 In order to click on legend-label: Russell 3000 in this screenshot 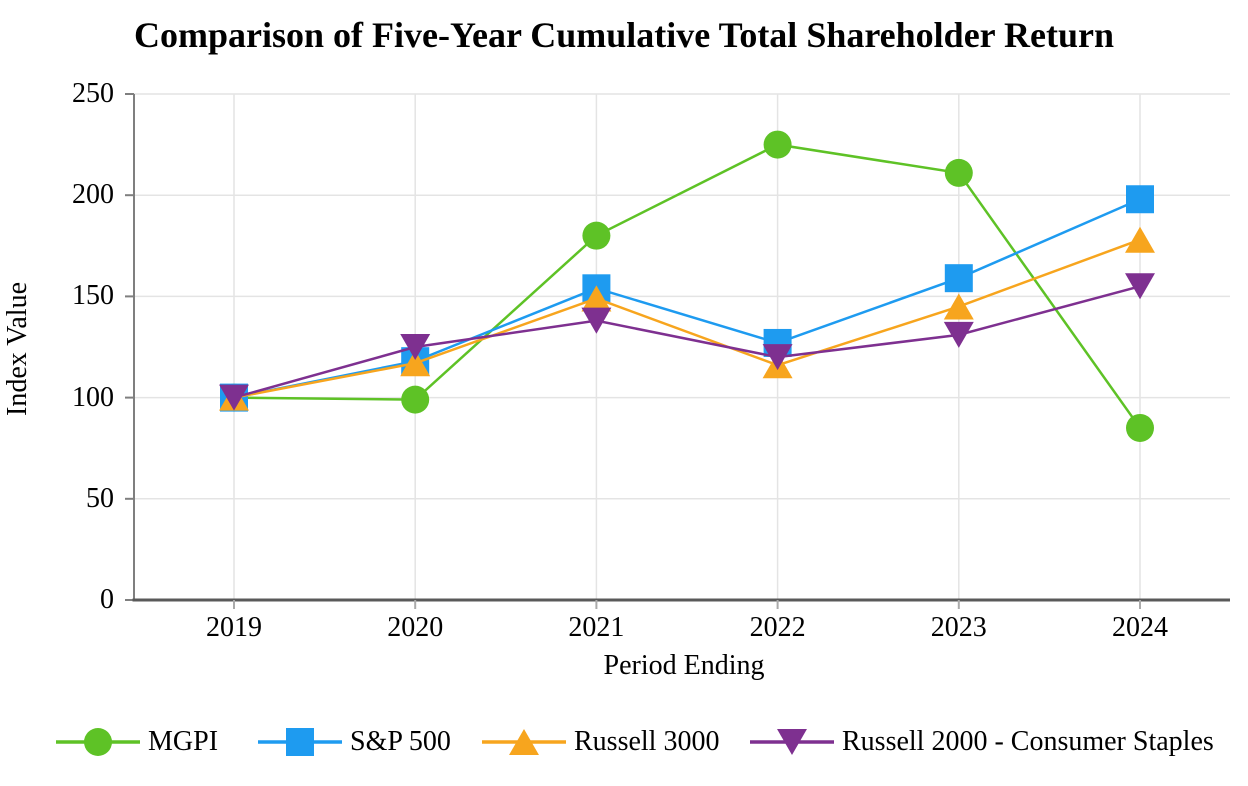, I will do `click(647, 741)`.